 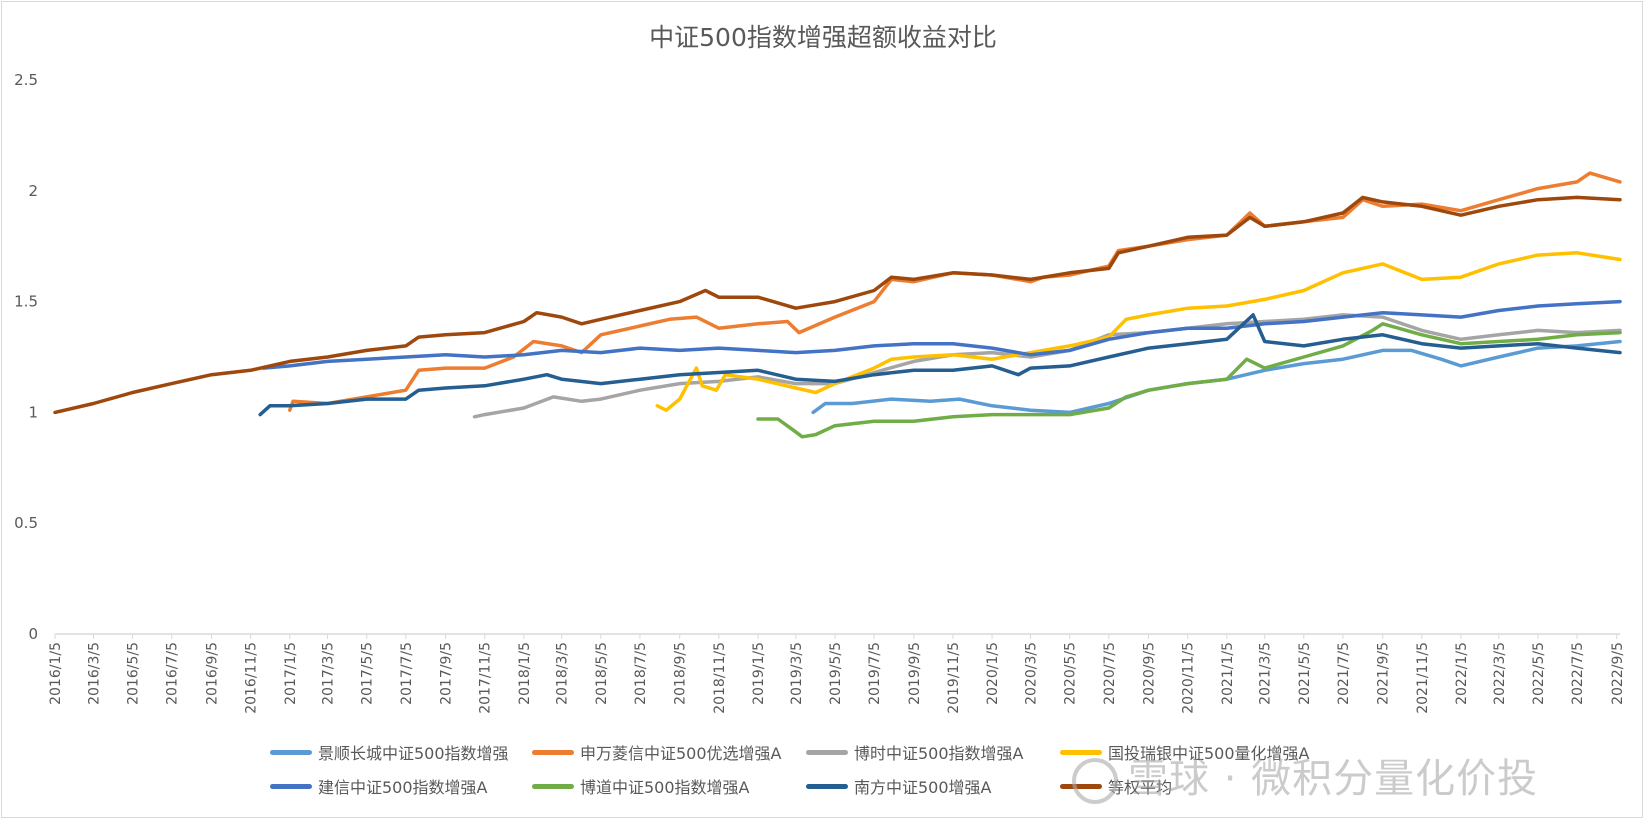 What do you see at coordinates (939, 753) in the screenshot?
I see `legend-label: 博时中证500指数增强A` at bounding box center [939, 753].